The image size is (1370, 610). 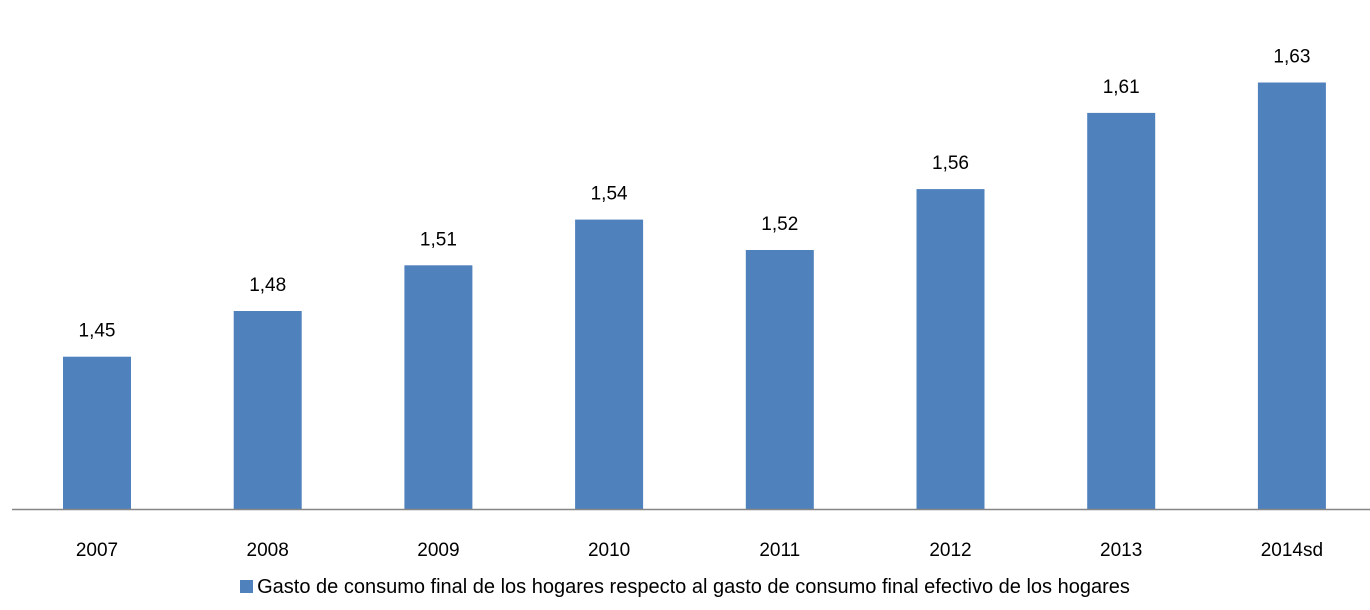 I want to click on data-label-2013: 1,61, so click(x=1121, y=87).